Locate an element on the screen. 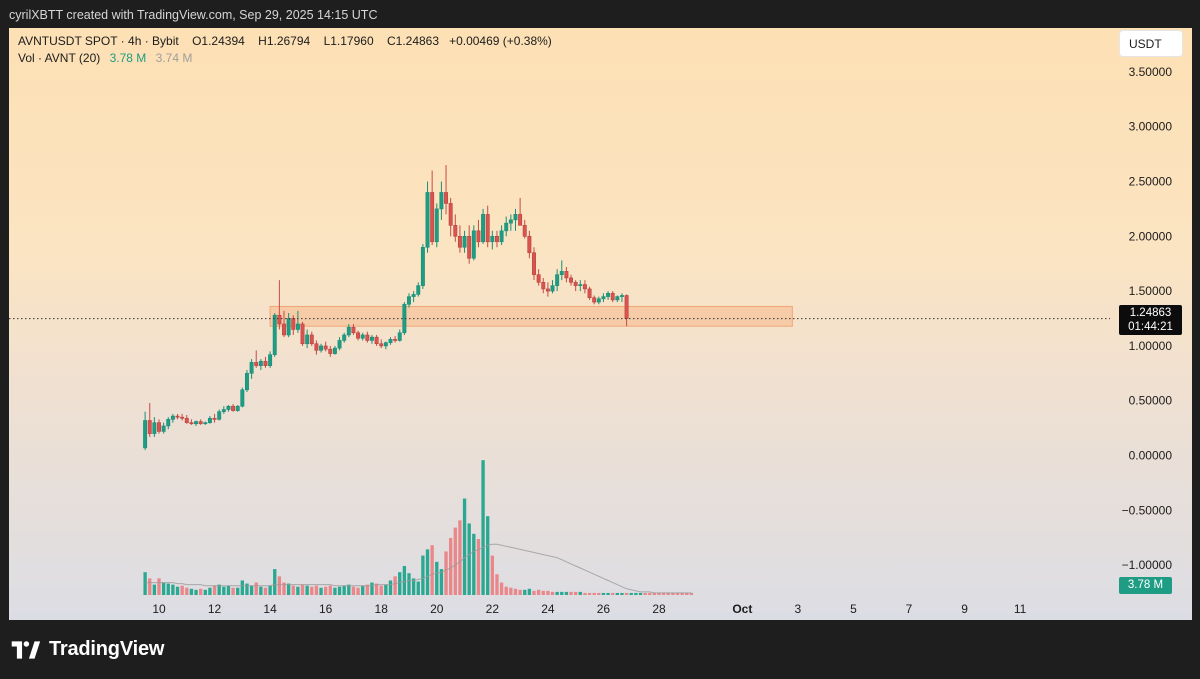  x-tick-label: Oct is located at coordinates (742, 609).